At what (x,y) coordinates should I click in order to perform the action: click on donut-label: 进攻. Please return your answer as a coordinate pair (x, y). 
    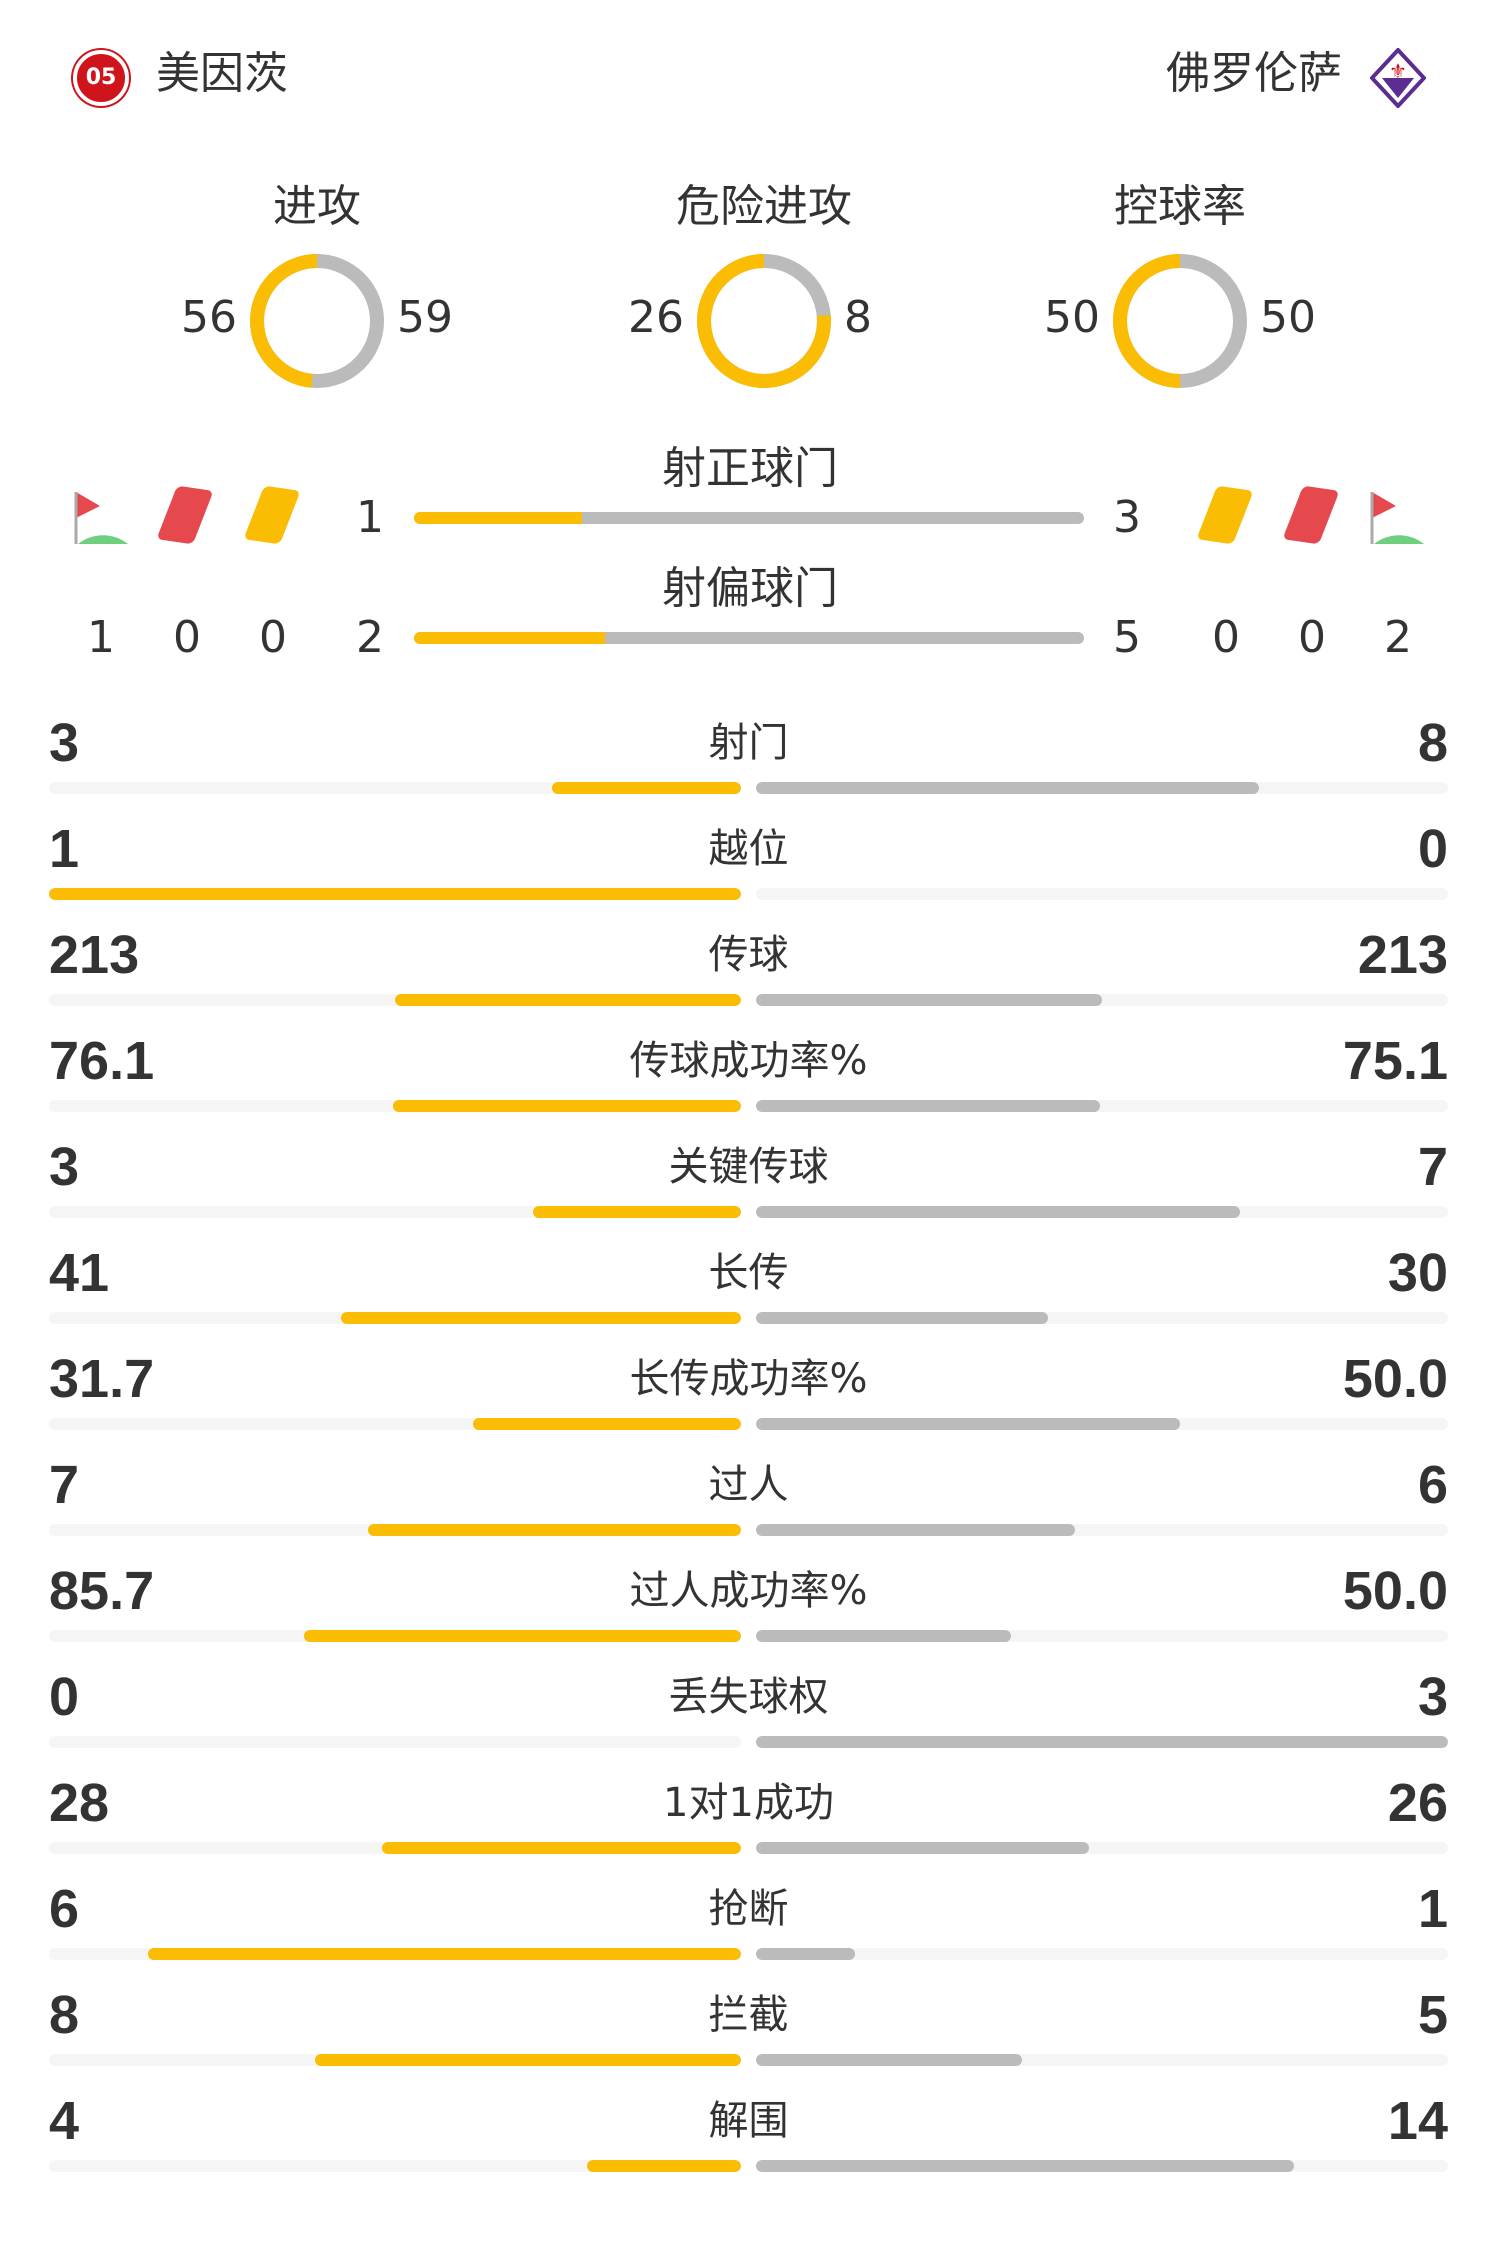
    Looking at the image, I should click on (317, 206).